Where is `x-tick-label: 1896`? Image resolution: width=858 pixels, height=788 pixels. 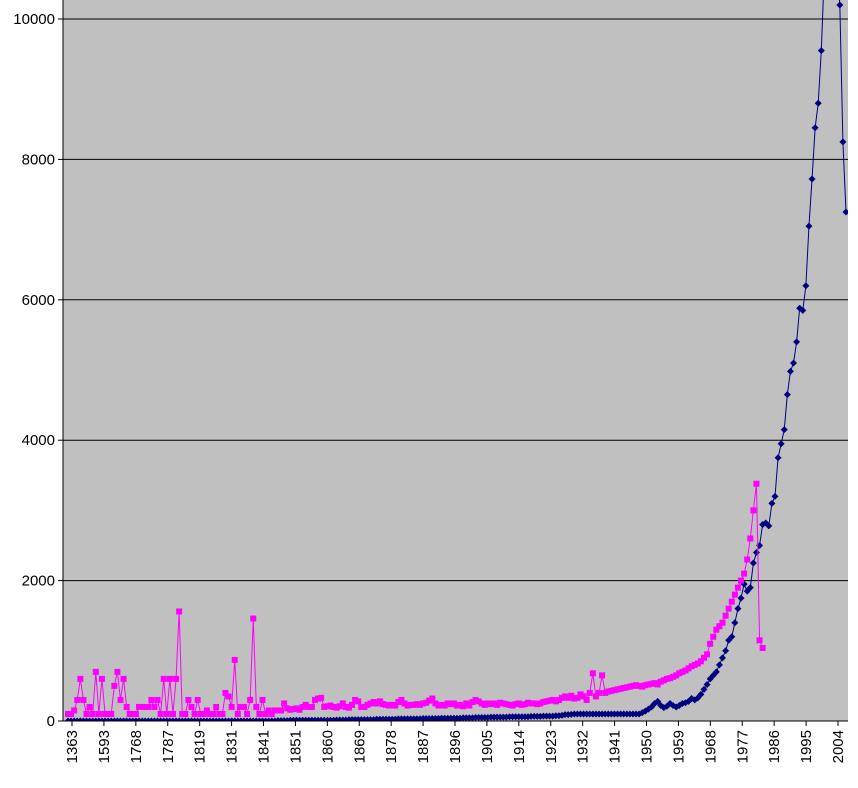
x-tick-label: 1896 is located at coordinates (455, 746).